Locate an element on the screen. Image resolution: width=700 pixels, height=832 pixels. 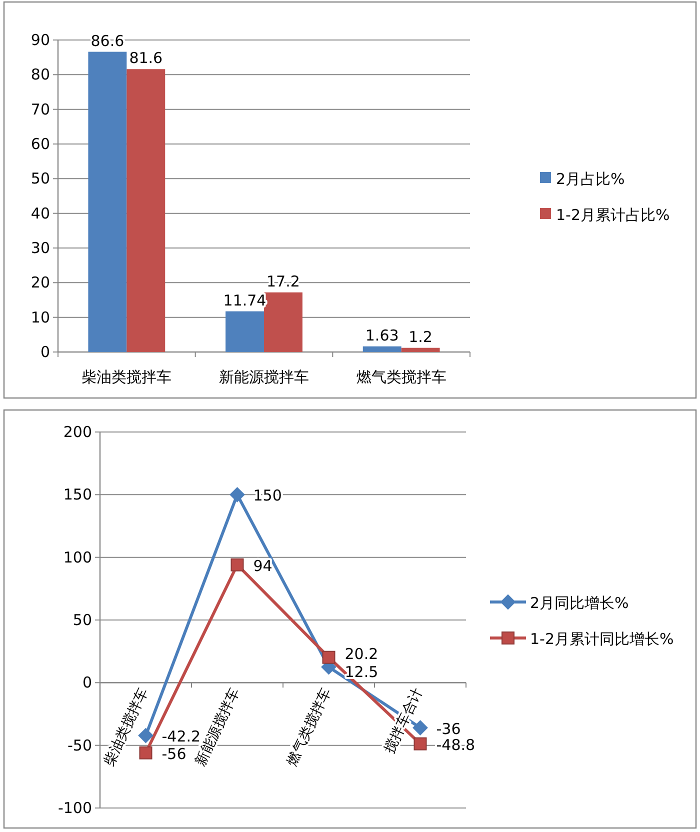
data-label: 1.2 is located at coordinates (420, 337).